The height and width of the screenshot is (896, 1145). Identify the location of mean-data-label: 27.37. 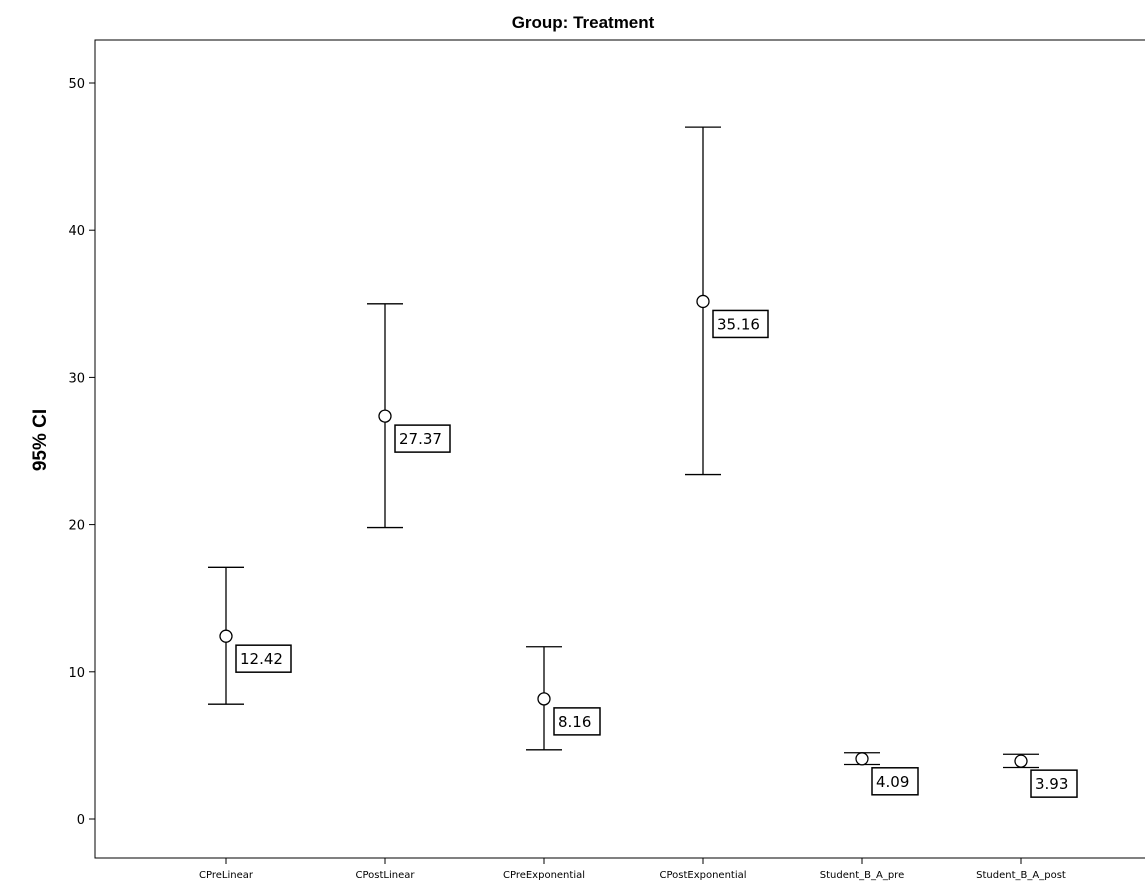
(420, 439).